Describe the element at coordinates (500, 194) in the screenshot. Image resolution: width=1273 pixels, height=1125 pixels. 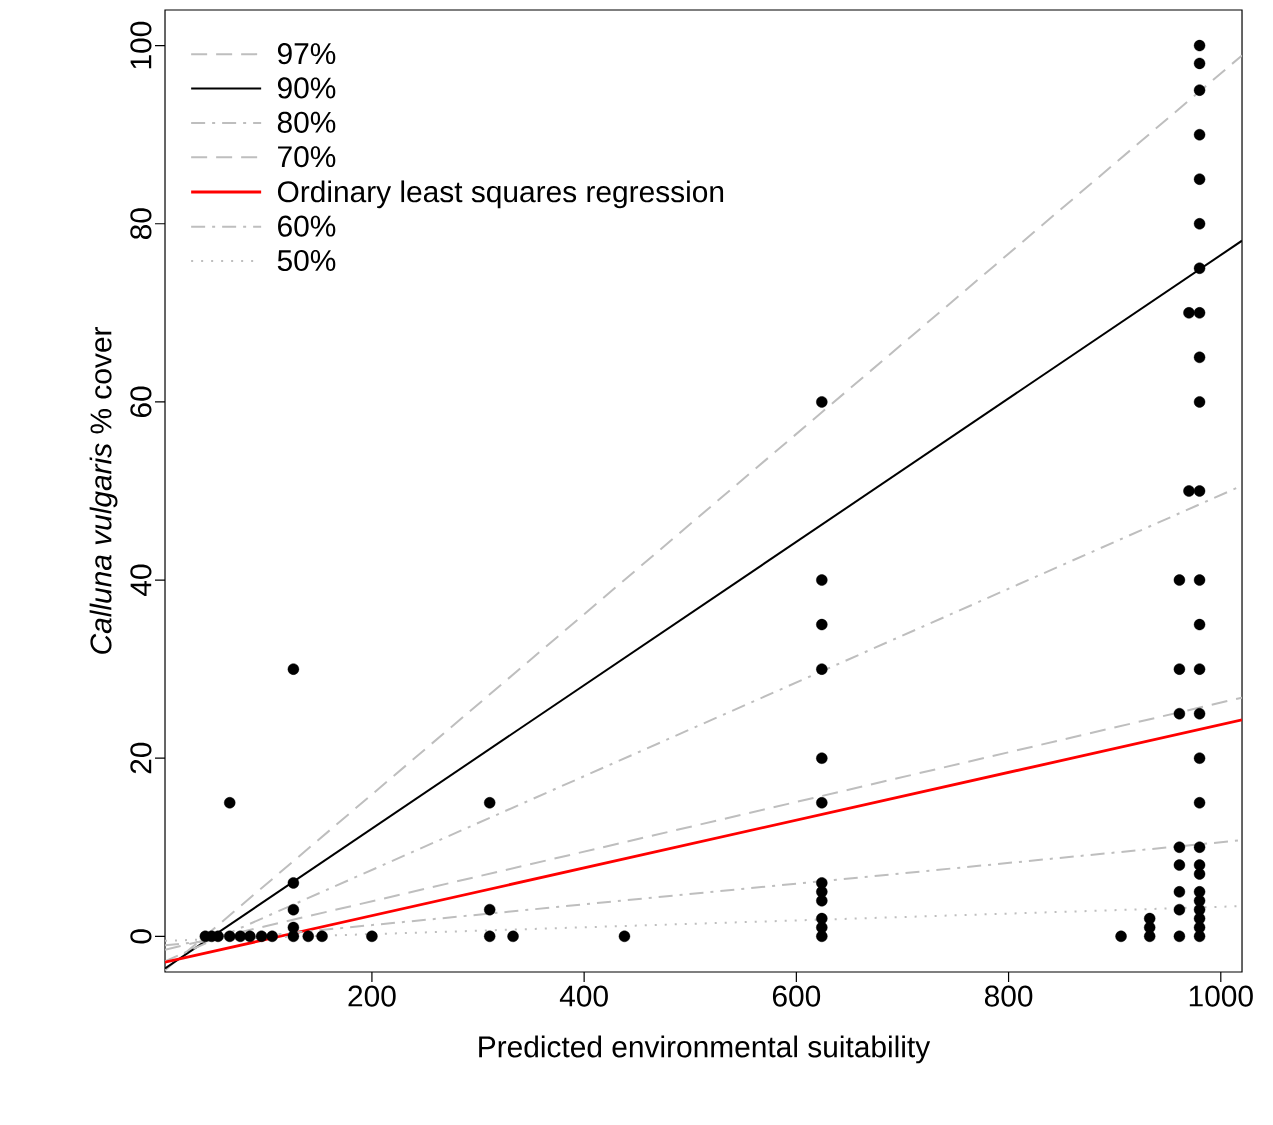
I see `legend-label: Ordinary least squares regression` at that location.